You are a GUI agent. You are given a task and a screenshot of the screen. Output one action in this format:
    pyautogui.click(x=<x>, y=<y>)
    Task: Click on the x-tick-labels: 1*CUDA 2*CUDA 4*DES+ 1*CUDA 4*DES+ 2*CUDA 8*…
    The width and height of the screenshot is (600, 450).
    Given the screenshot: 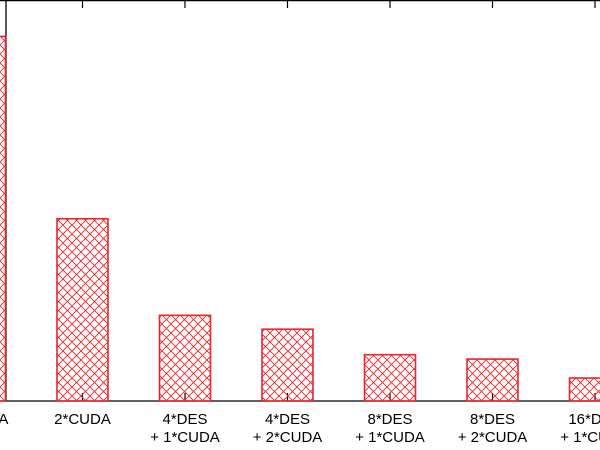 What is the action you would take?
    pyautogui.click(x=300, y=428)
    